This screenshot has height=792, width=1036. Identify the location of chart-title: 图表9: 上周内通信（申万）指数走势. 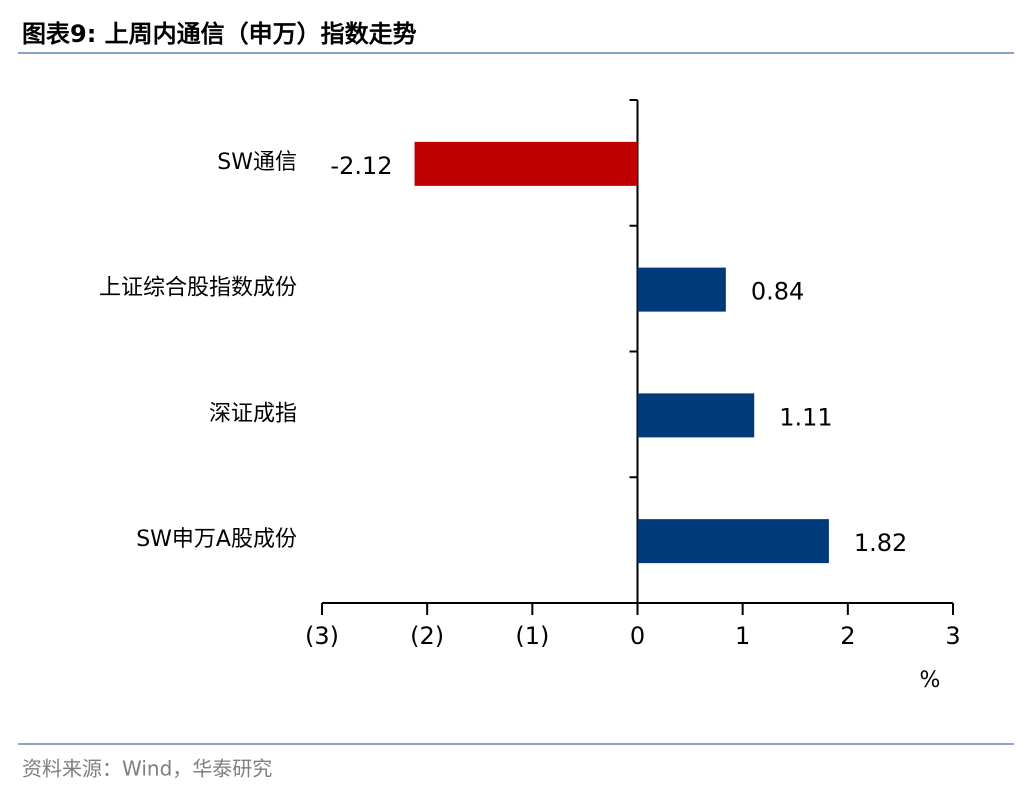
(219, 34).